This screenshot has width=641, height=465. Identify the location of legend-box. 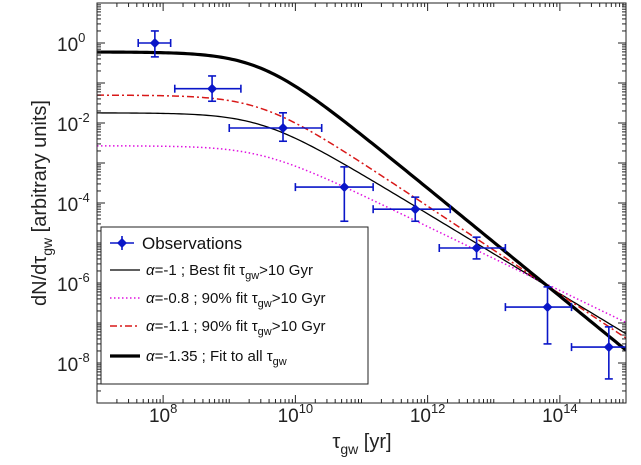
(234, 305).